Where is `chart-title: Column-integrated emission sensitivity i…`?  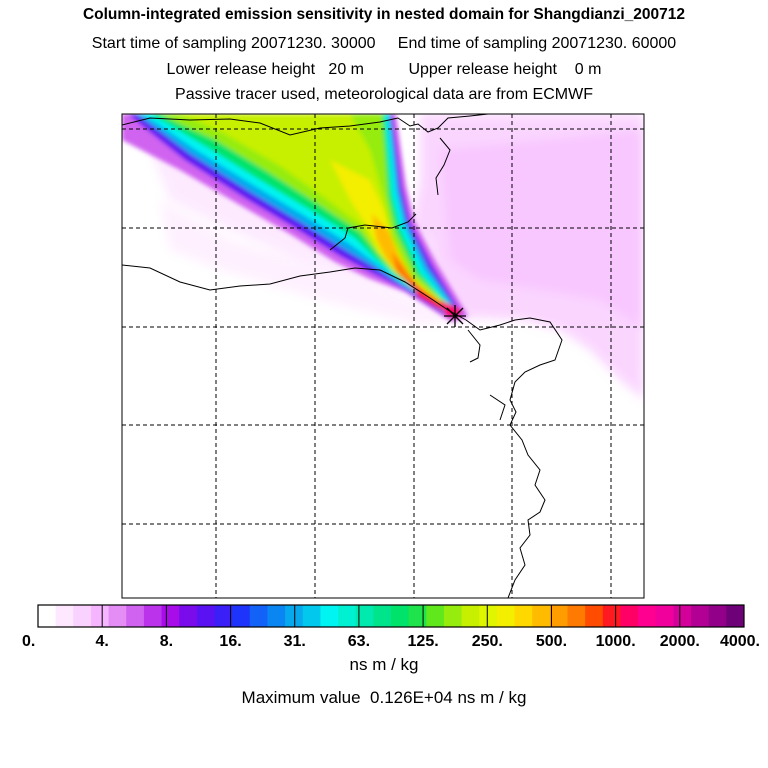 chart-title: Column-integrated emission sensitivity i… is located at coordinates (384, 14).